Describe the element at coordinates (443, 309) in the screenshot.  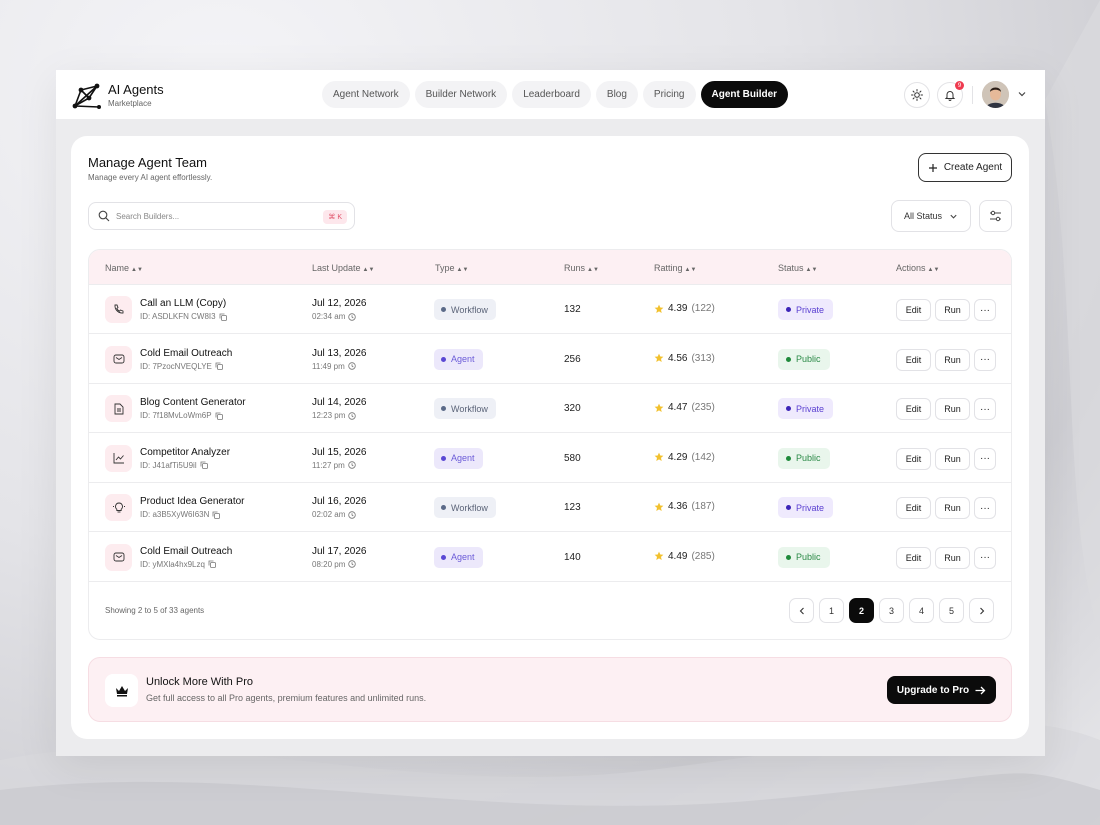
I see `type-dot` at that location.